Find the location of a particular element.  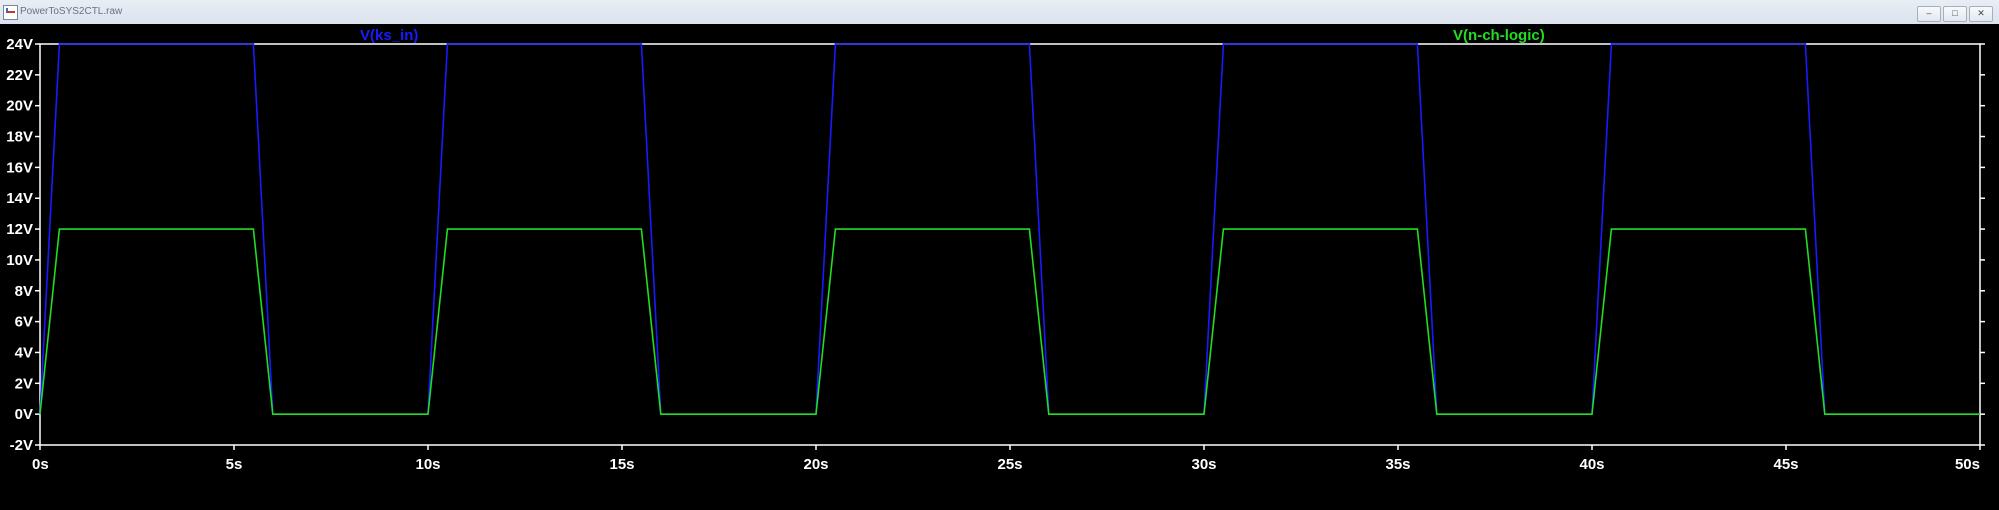

x-tick-label: 30s is located at coordinates (1203, 464).